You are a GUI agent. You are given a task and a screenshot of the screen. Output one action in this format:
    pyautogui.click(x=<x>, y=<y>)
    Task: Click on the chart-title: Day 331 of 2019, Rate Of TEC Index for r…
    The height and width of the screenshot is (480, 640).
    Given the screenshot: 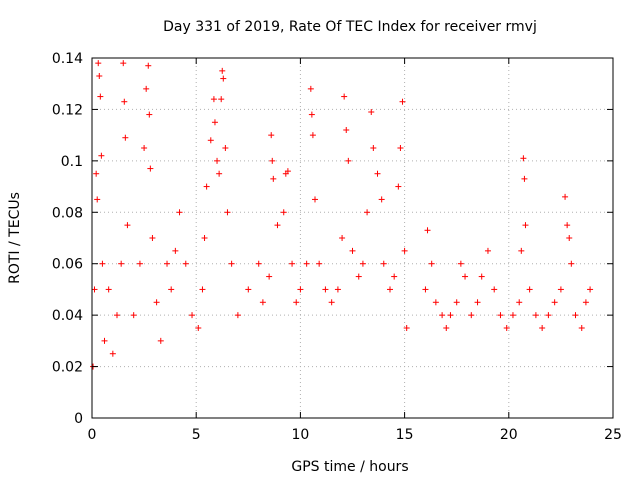 What is the action you would take?
    pyautogui.click(x=350, y=27)
    